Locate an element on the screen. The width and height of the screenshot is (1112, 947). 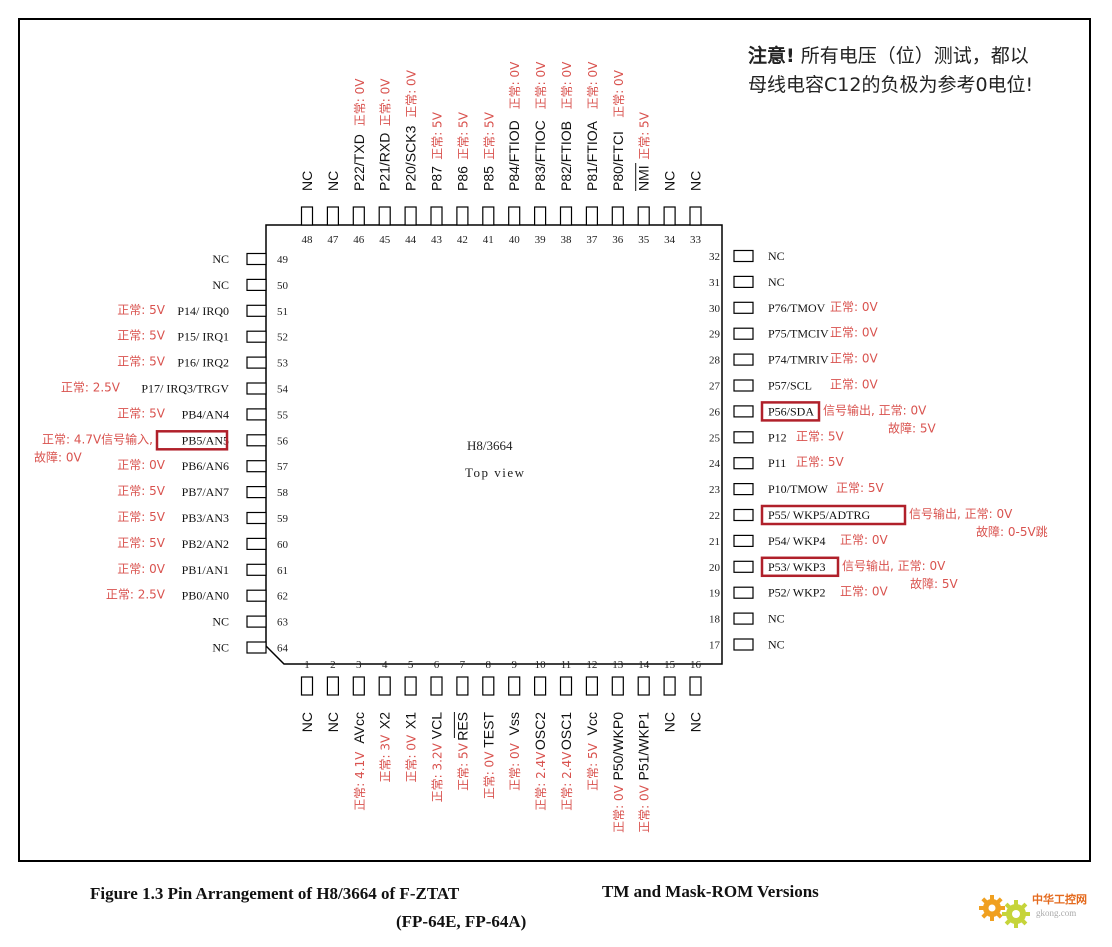
pin-number: 10 is located at coordinates (541, 665).